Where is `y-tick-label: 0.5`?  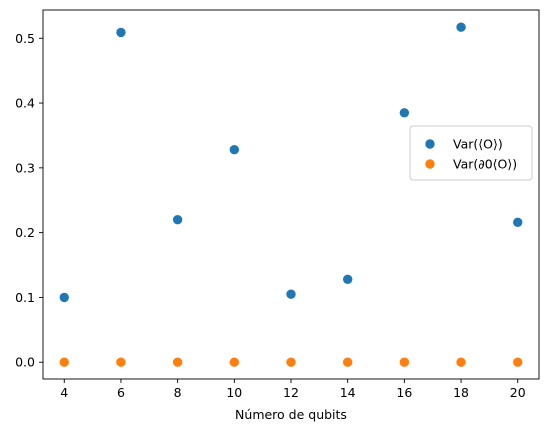
y-tick-label: 0.5 is located at coordinates (25, 38).